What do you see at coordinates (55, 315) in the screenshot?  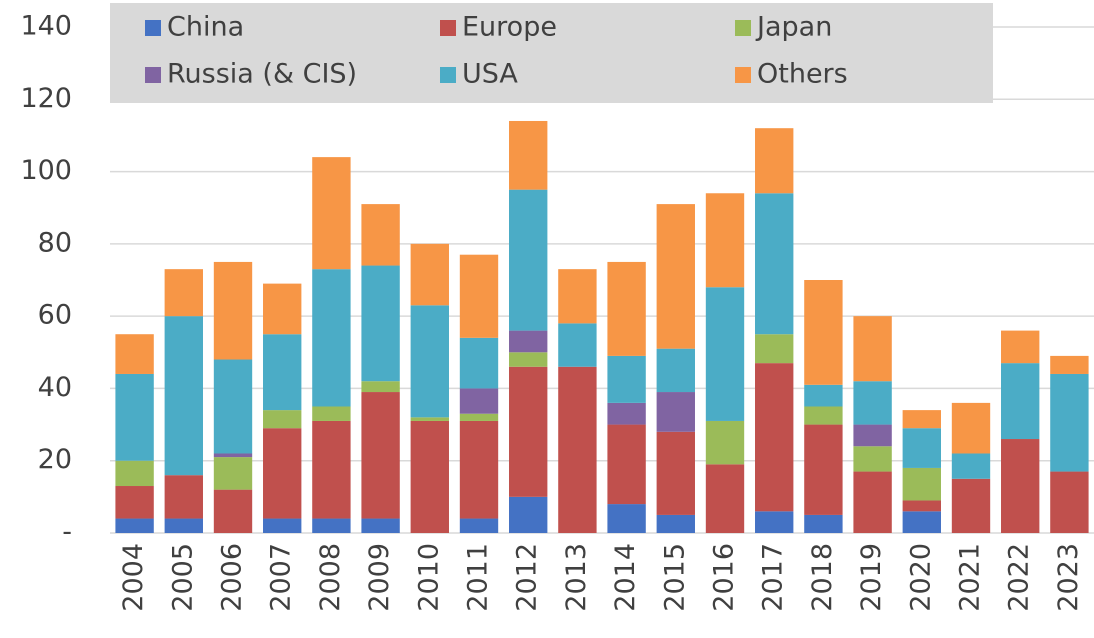 I see `y-tick-label: 60` at bounding box center [55, 315].